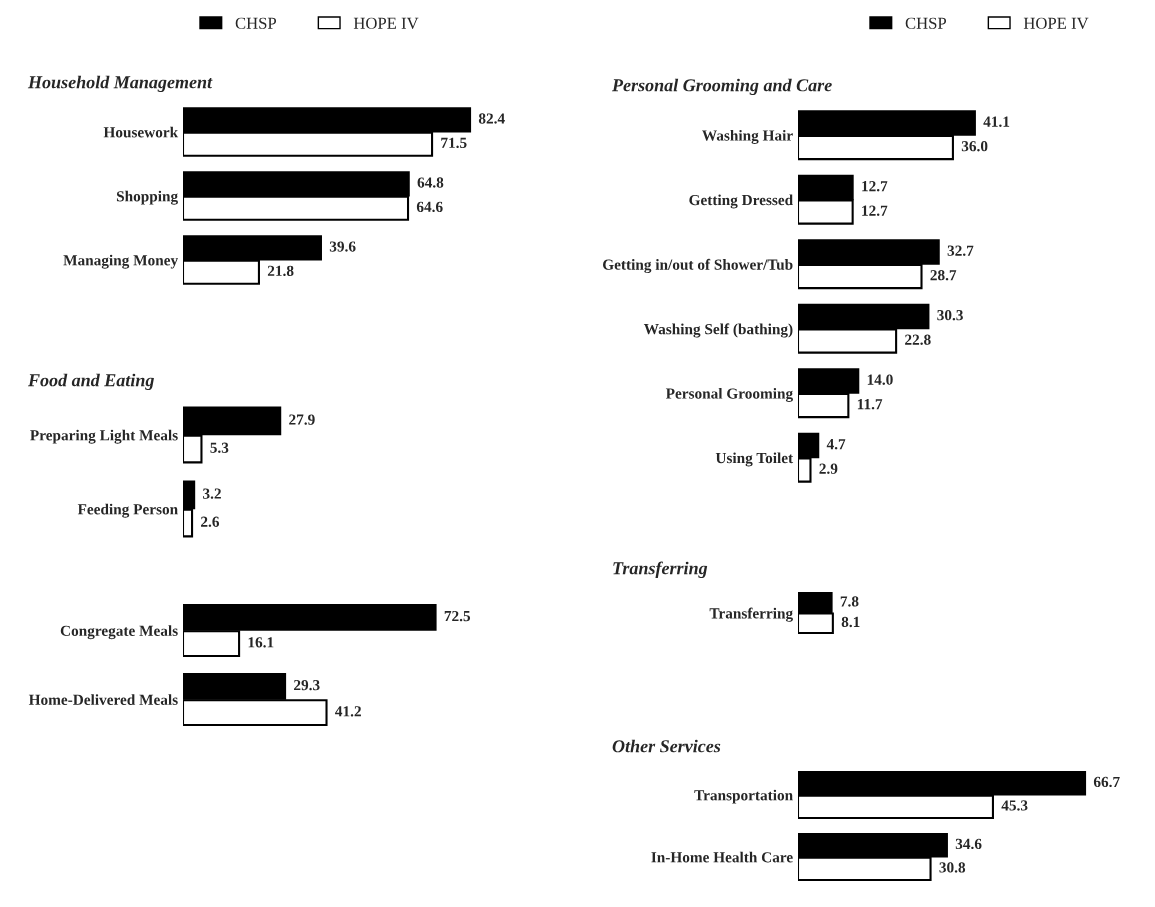 The height and width of the screenshot is (907, 1155). Describe the element at coordinates (454, 143) in the screenshot. I see `data-label: 71.5` at that location.